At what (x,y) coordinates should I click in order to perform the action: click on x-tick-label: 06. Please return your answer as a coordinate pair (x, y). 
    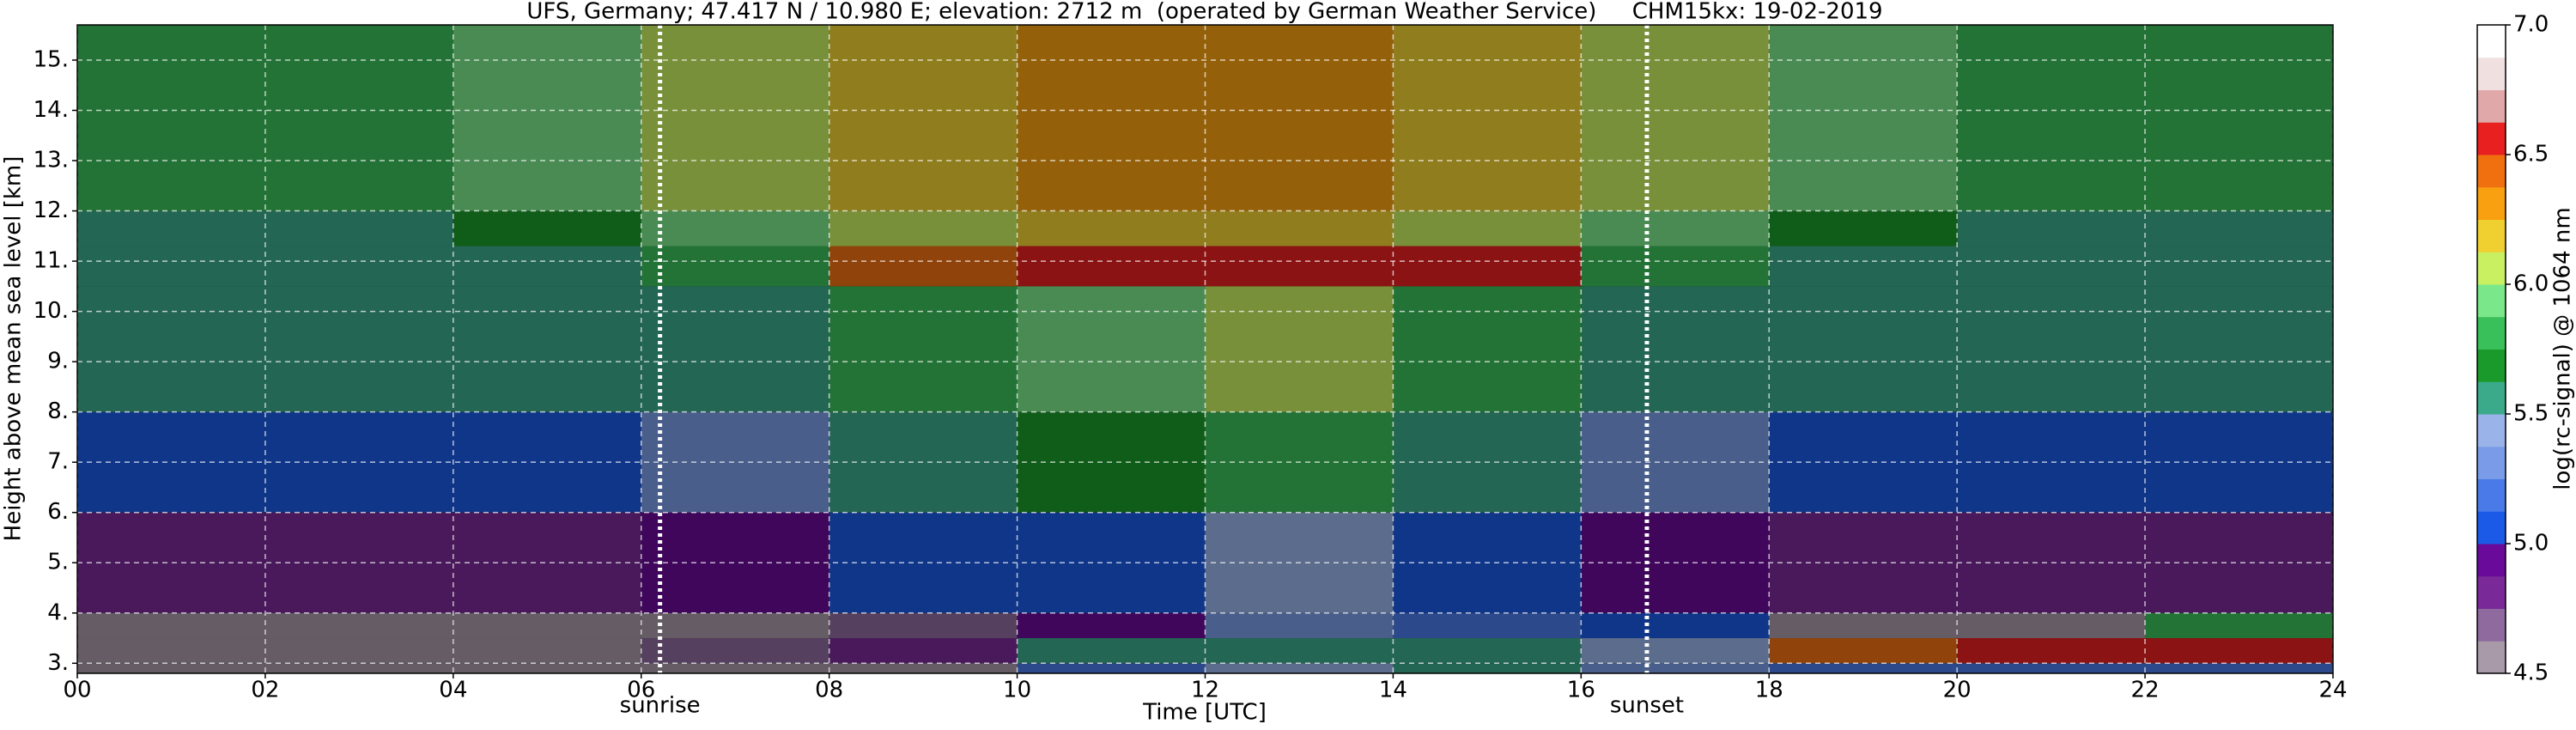
    Looking at the image, I should click on (641, 690).